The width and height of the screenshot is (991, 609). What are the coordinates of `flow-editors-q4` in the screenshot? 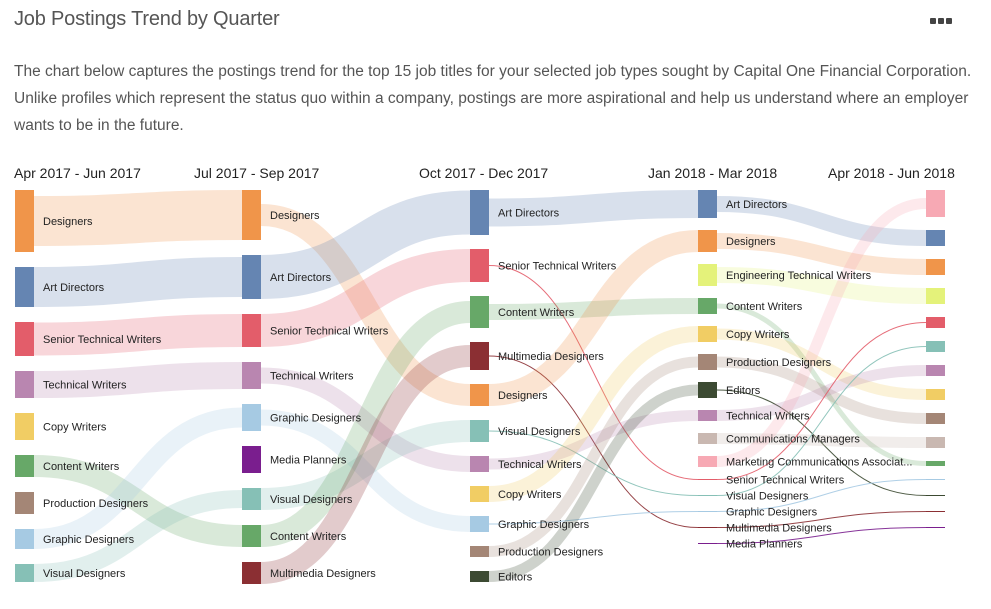 It's located at (821, 442).